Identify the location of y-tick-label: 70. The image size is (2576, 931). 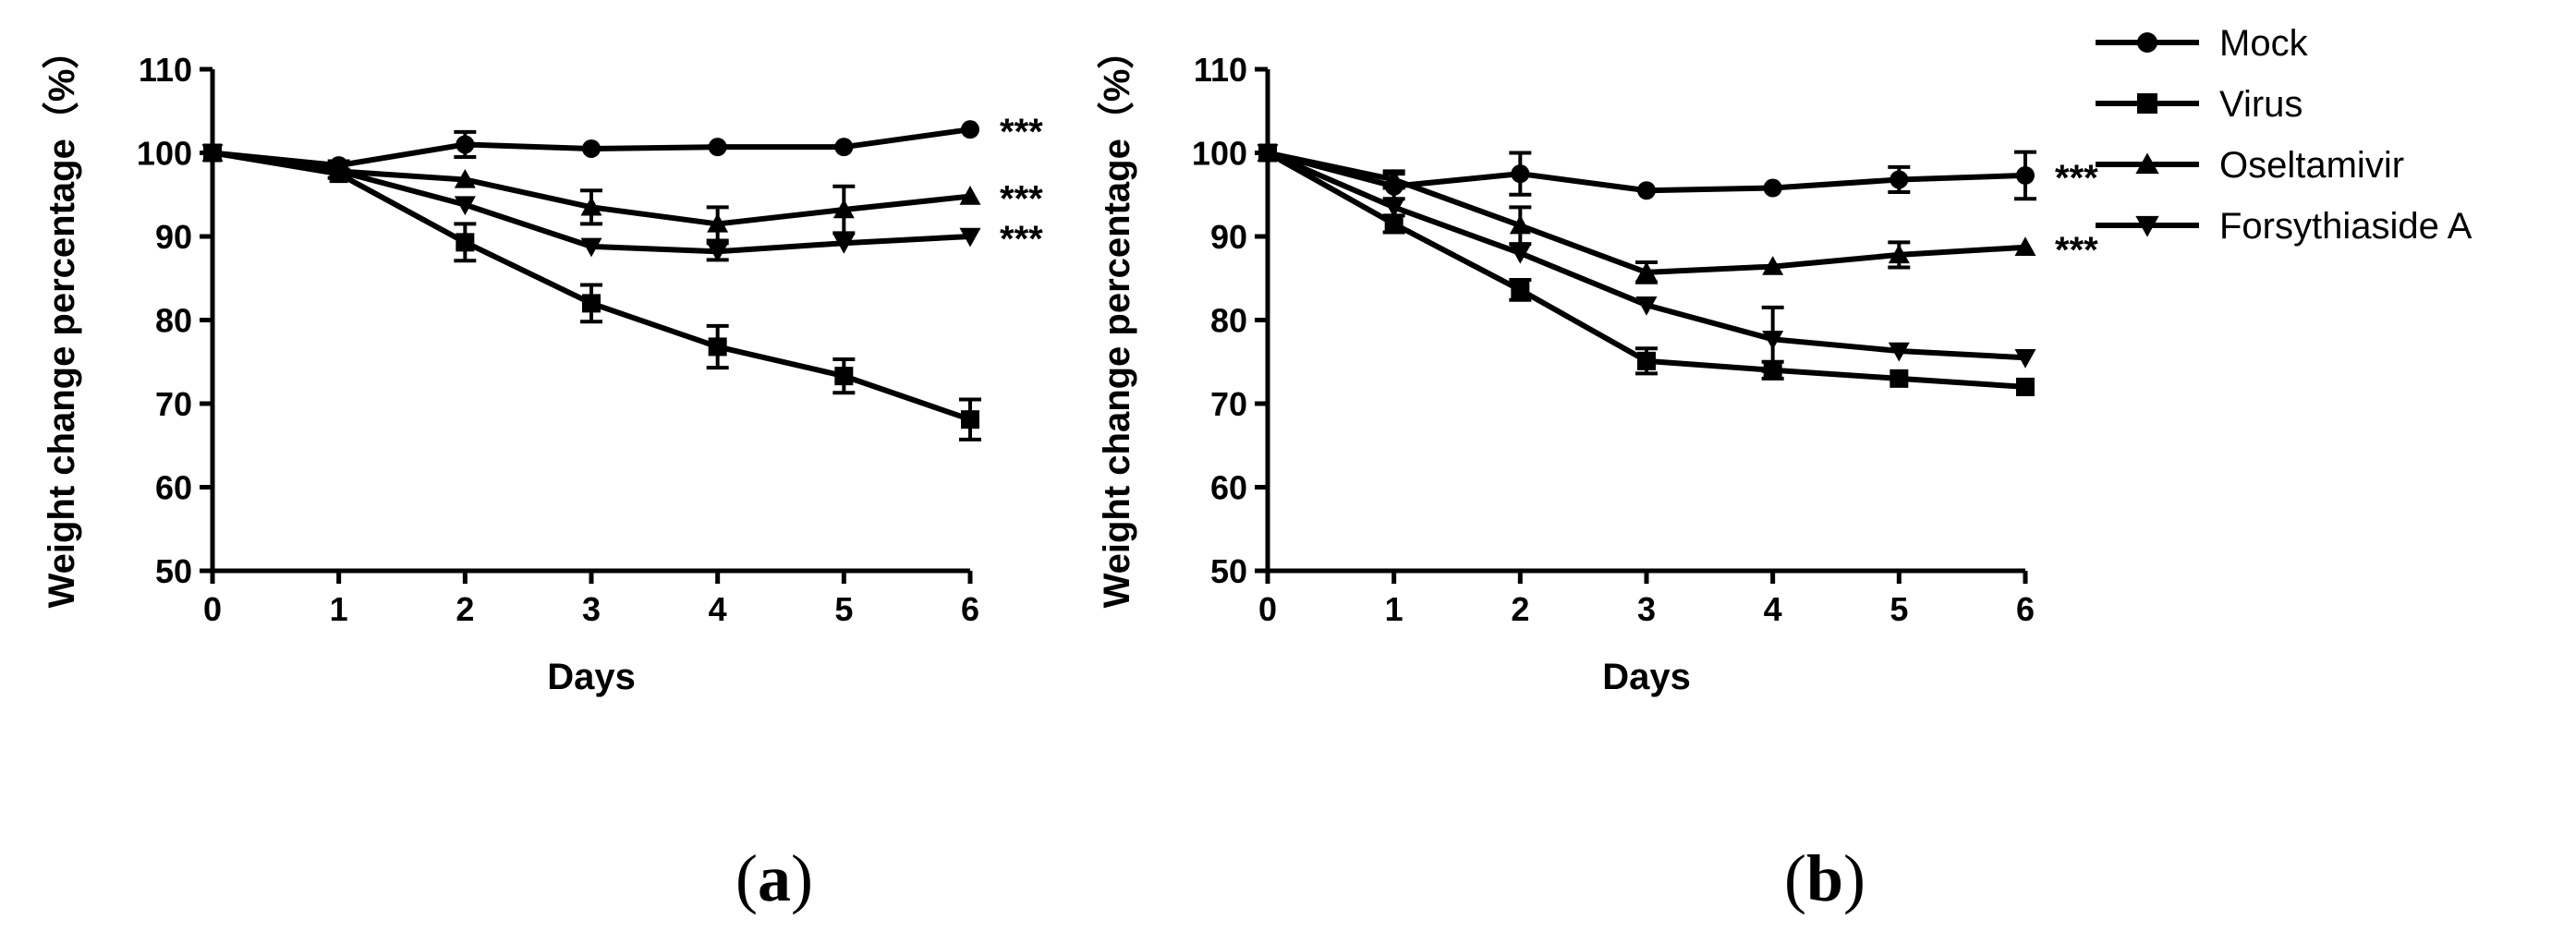
(173, 404).